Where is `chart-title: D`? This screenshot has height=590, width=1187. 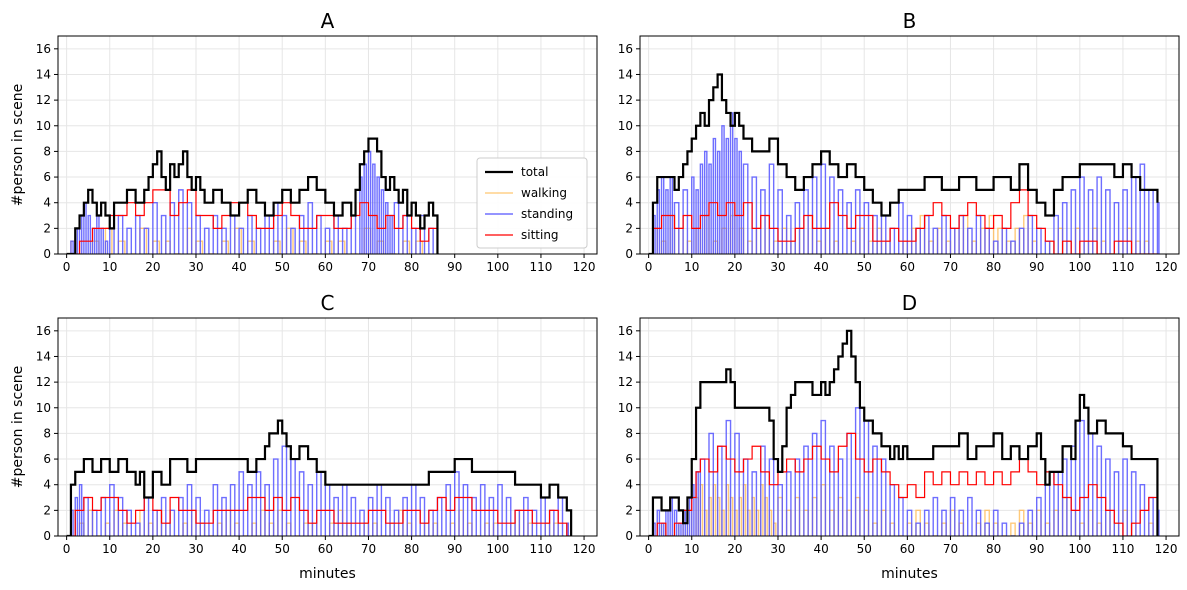 chart-title: D is located at coordinates (909, 303).